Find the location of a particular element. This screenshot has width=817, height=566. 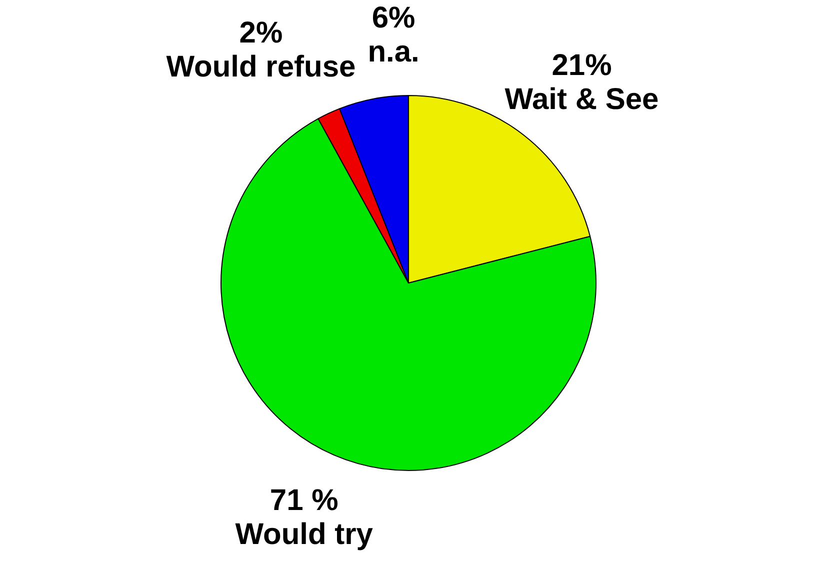

slice-label: Would refuse is located at coordinates (261, 67).